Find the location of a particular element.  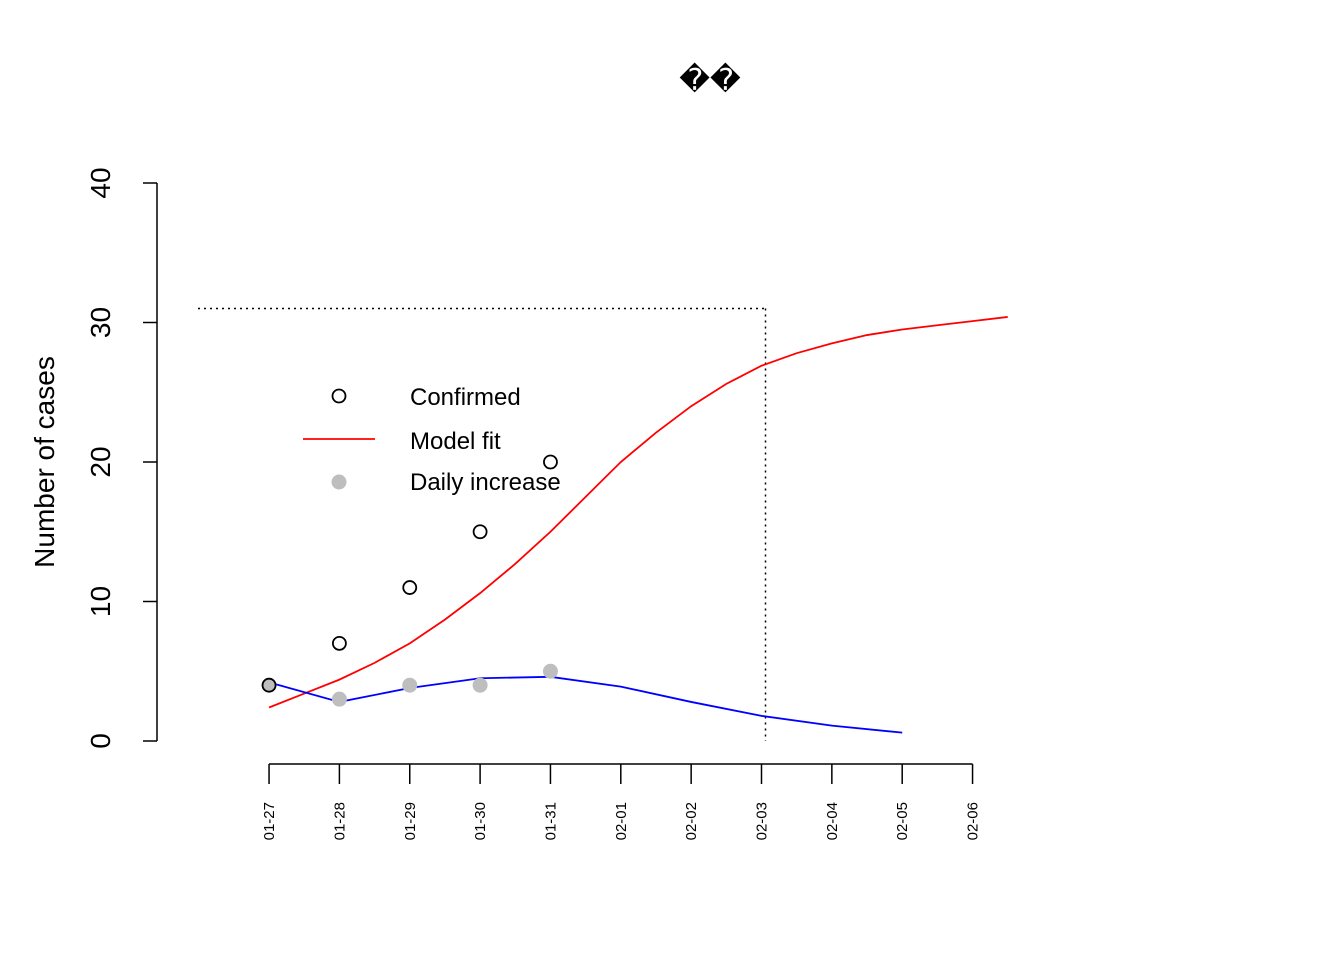

legend-item-model-fit: Model fit is located at coordinates (402, 441).